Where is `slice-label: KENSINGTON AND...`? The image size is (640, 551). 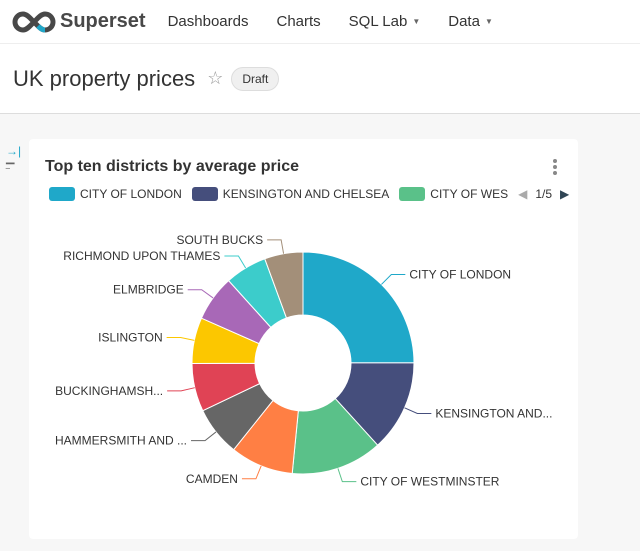 slice-label: KENSINGTON AND... is located at coordinates (493, 413).